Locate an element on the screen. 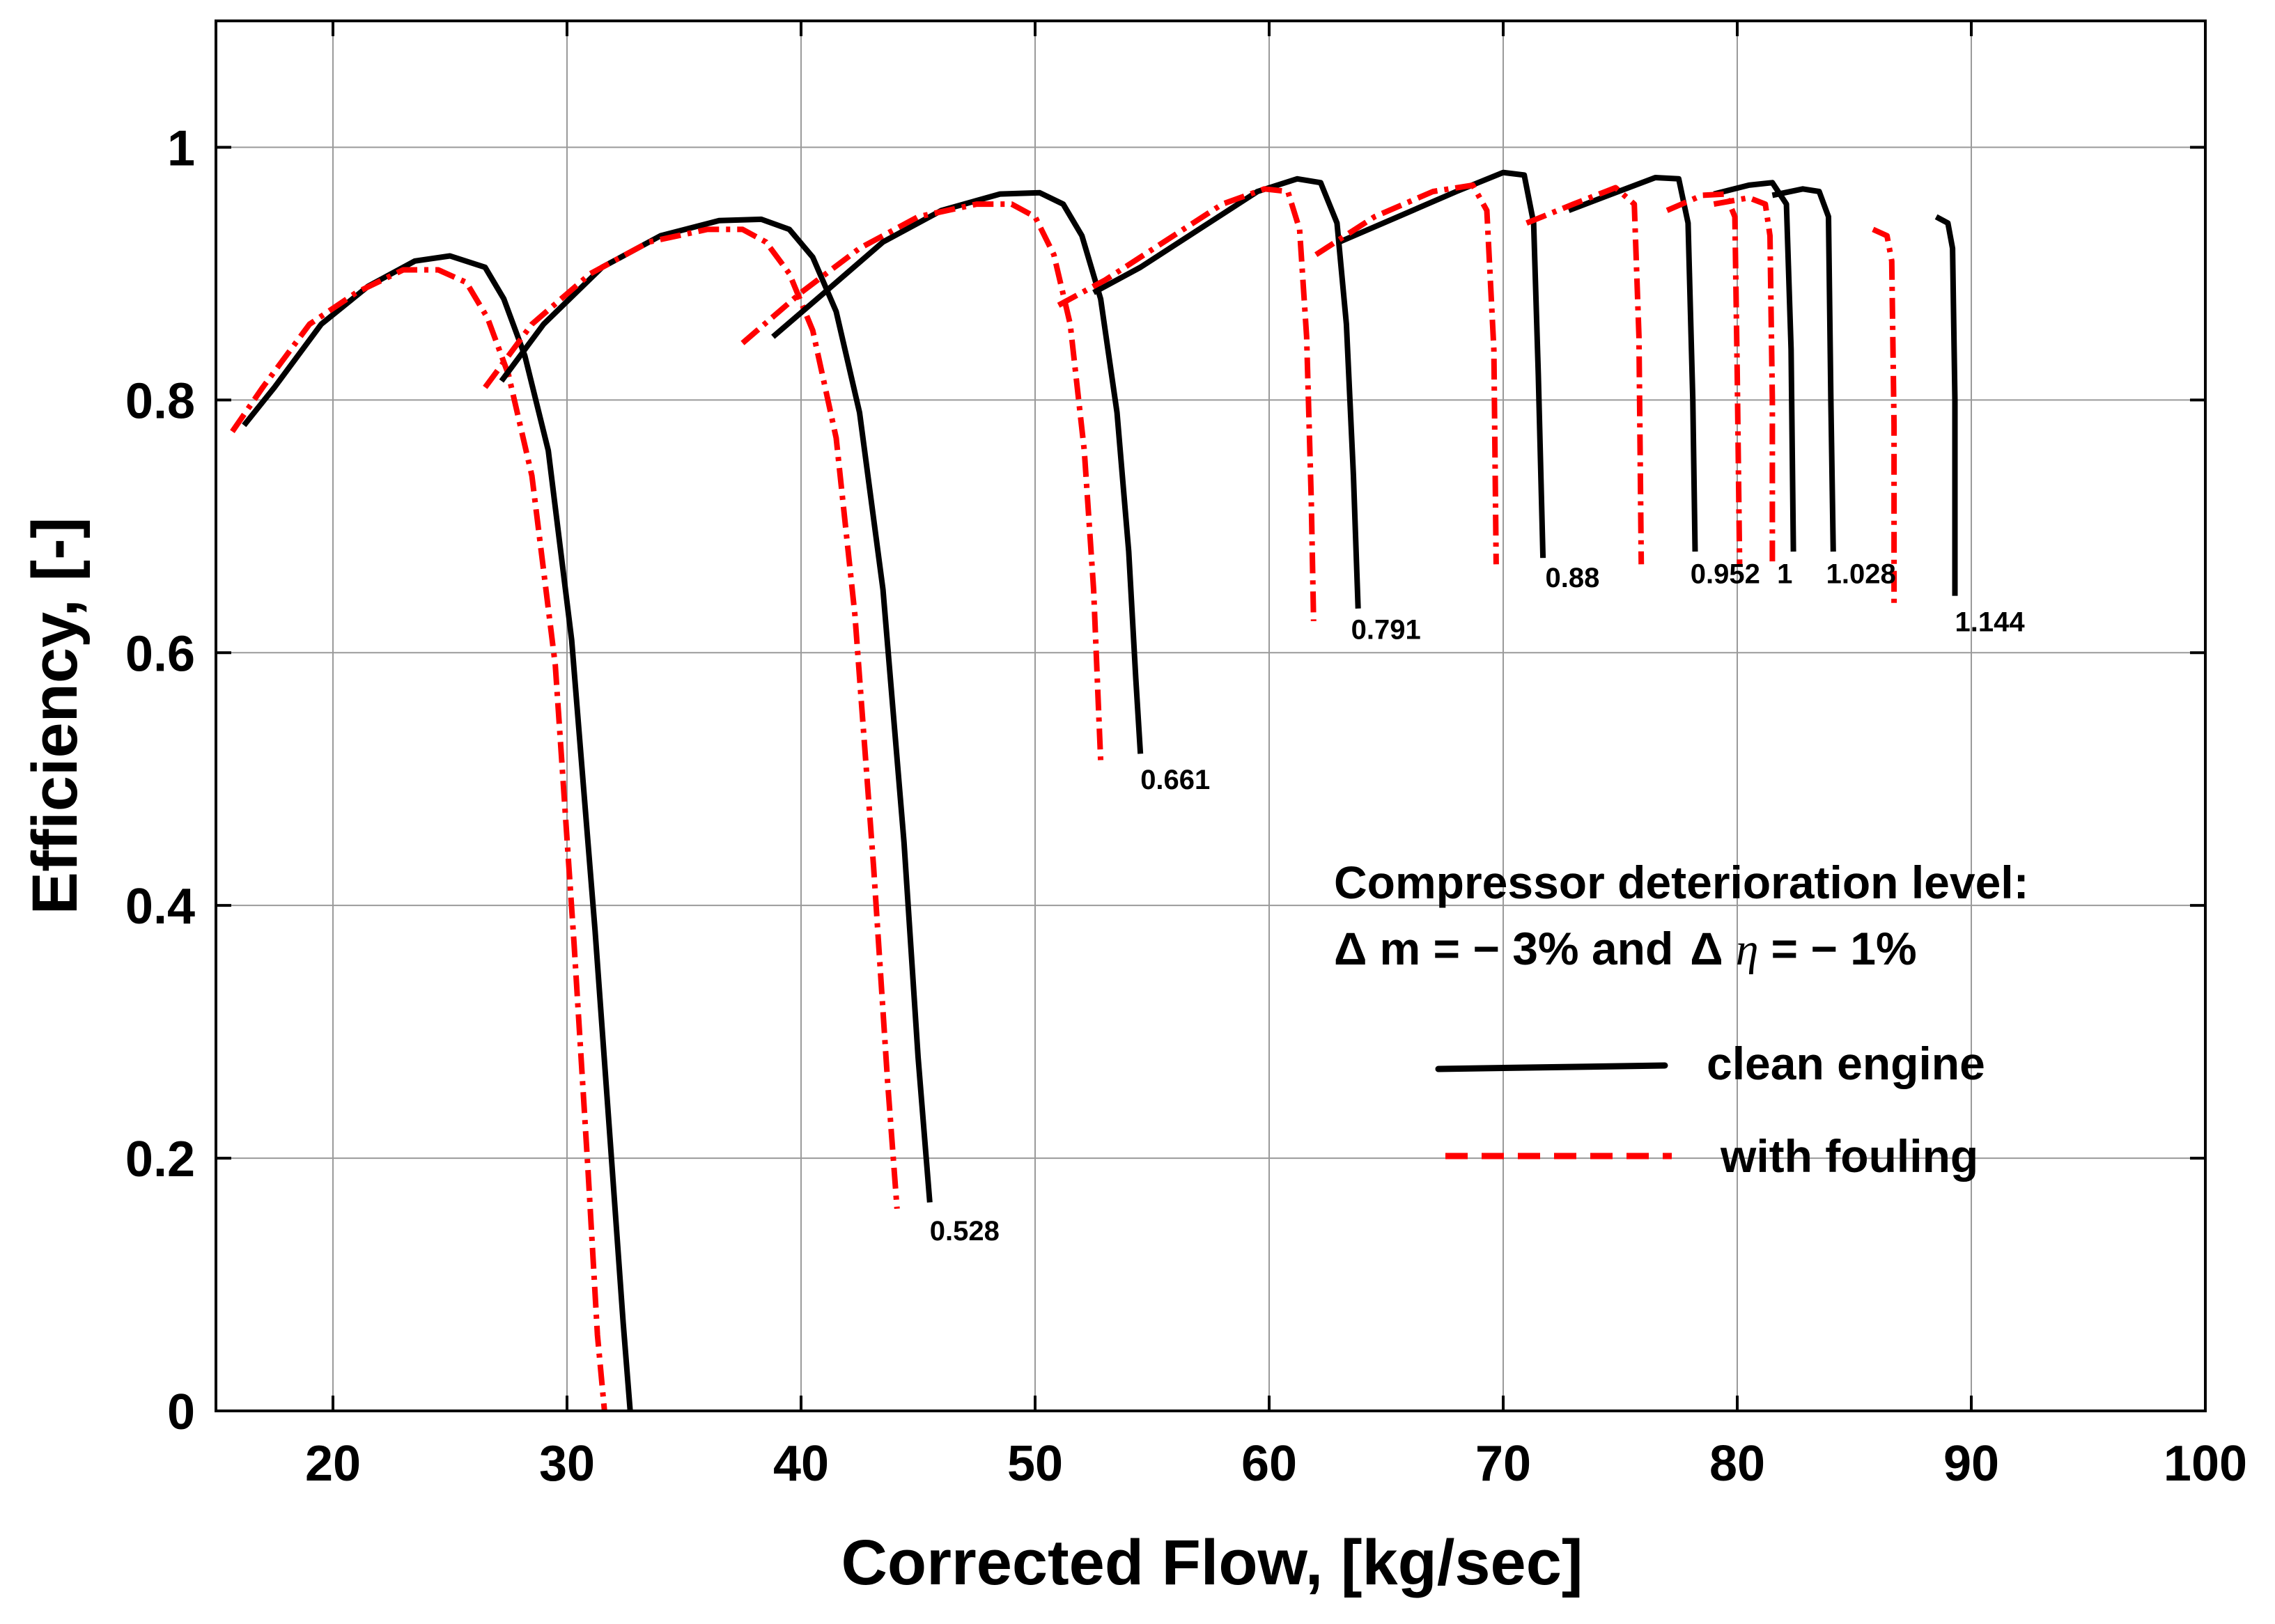  clean-engine-curve-0.791 is located at coordinates (957, 472).